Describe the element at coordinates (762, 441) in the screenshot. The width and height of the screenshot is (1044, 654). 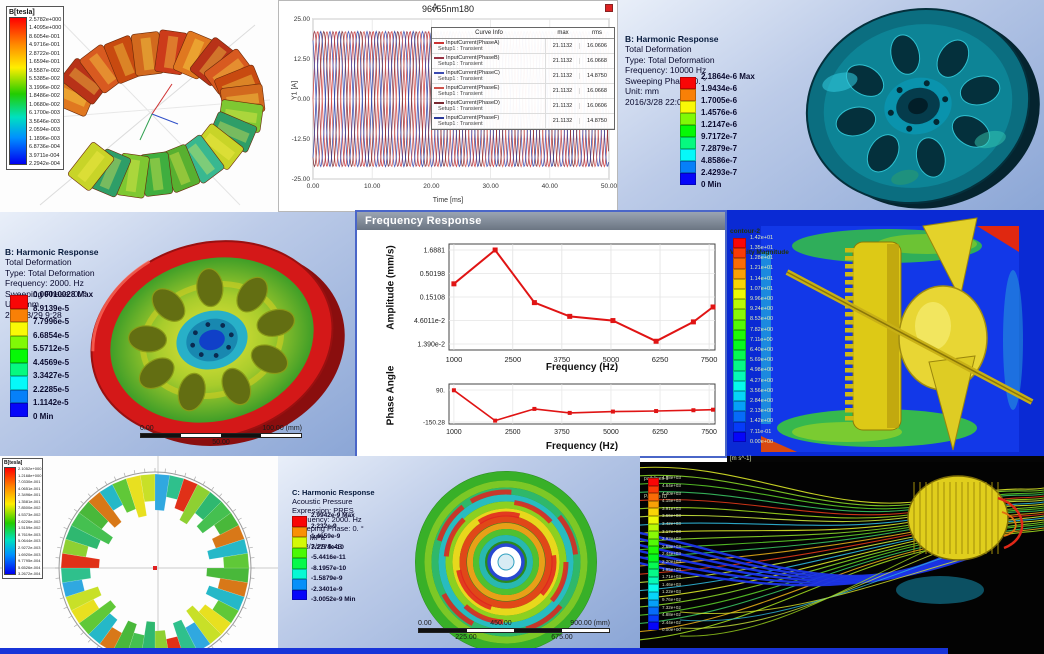
I see `colorbar-label: 0.00e+00` at that location.